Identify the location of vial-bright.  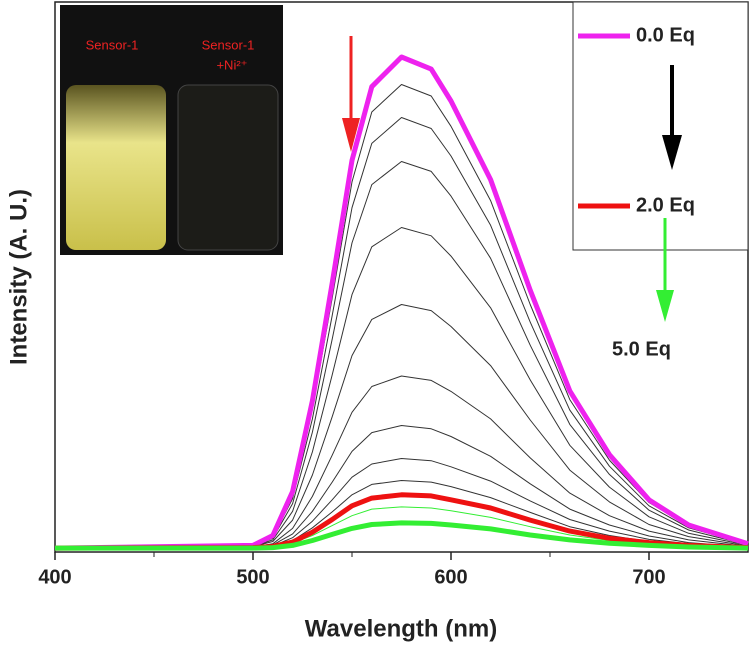
(116, 167).